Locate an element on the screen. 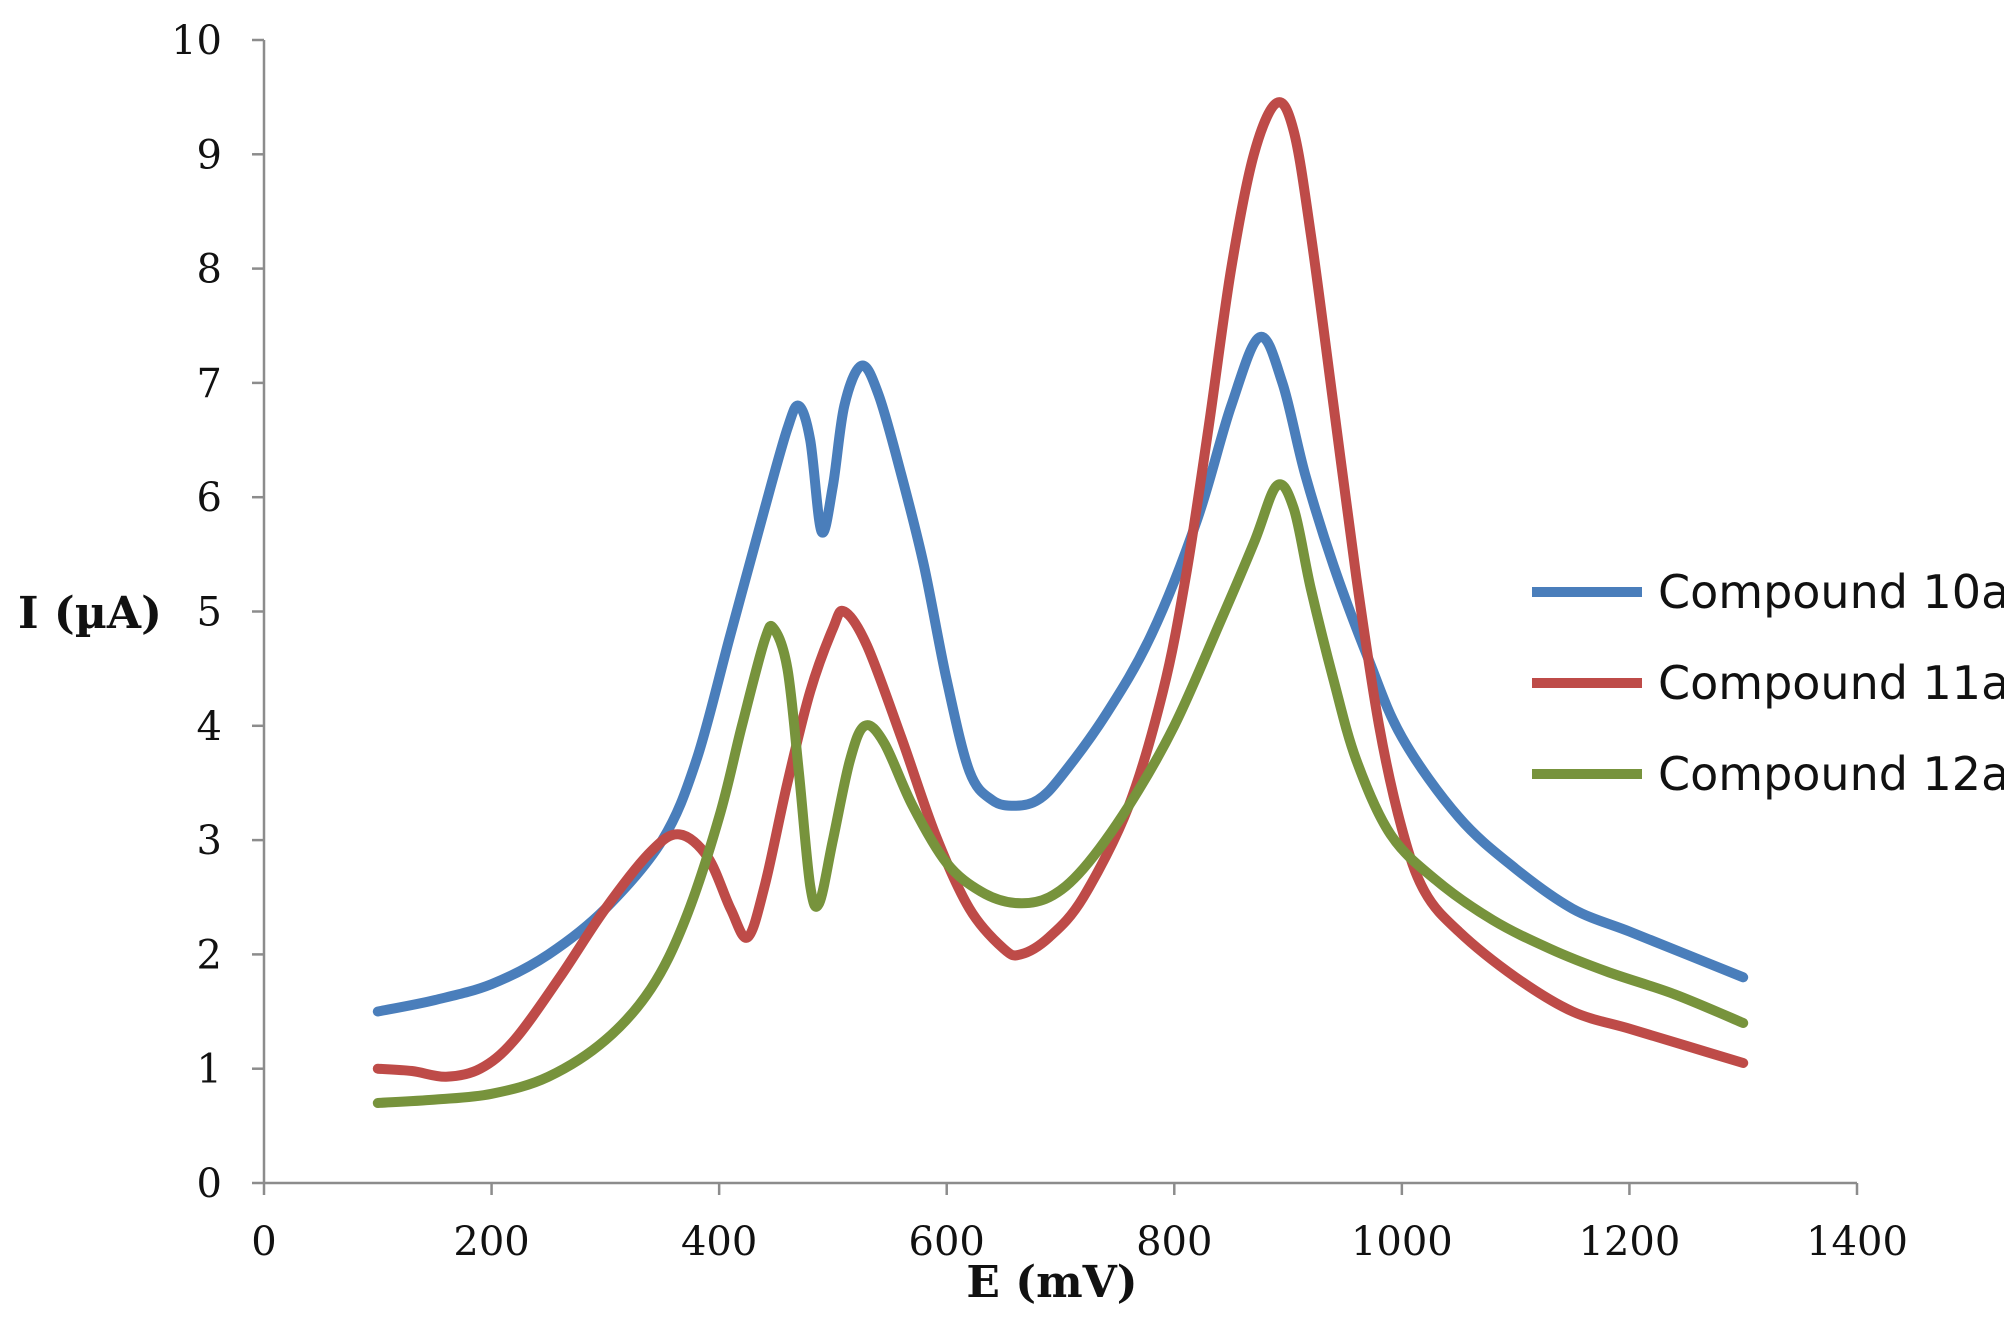 The width and height of the screenshot is (2004, 1327). x-tick-label: 400 is located at coordinates (719, 1242).